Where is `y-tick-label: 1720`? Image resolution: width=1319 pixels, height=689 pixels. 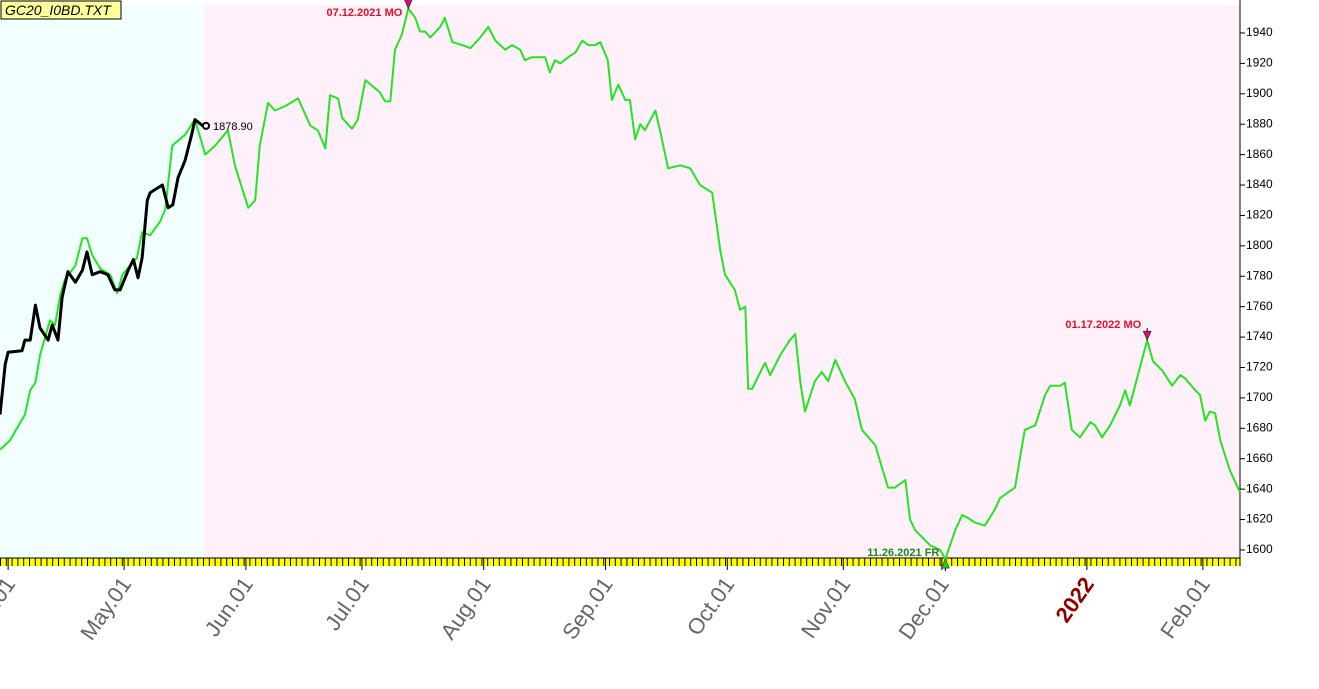
y-tick-label: 1720 is located at coordinates (1259, 367).